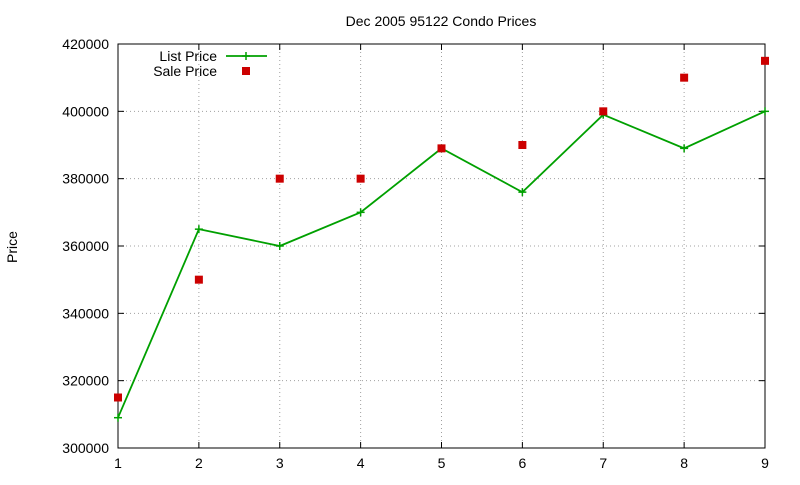 This screenshot has height=485, width=800. I want to click on legend-label: Sale Price, so click(185, 71).